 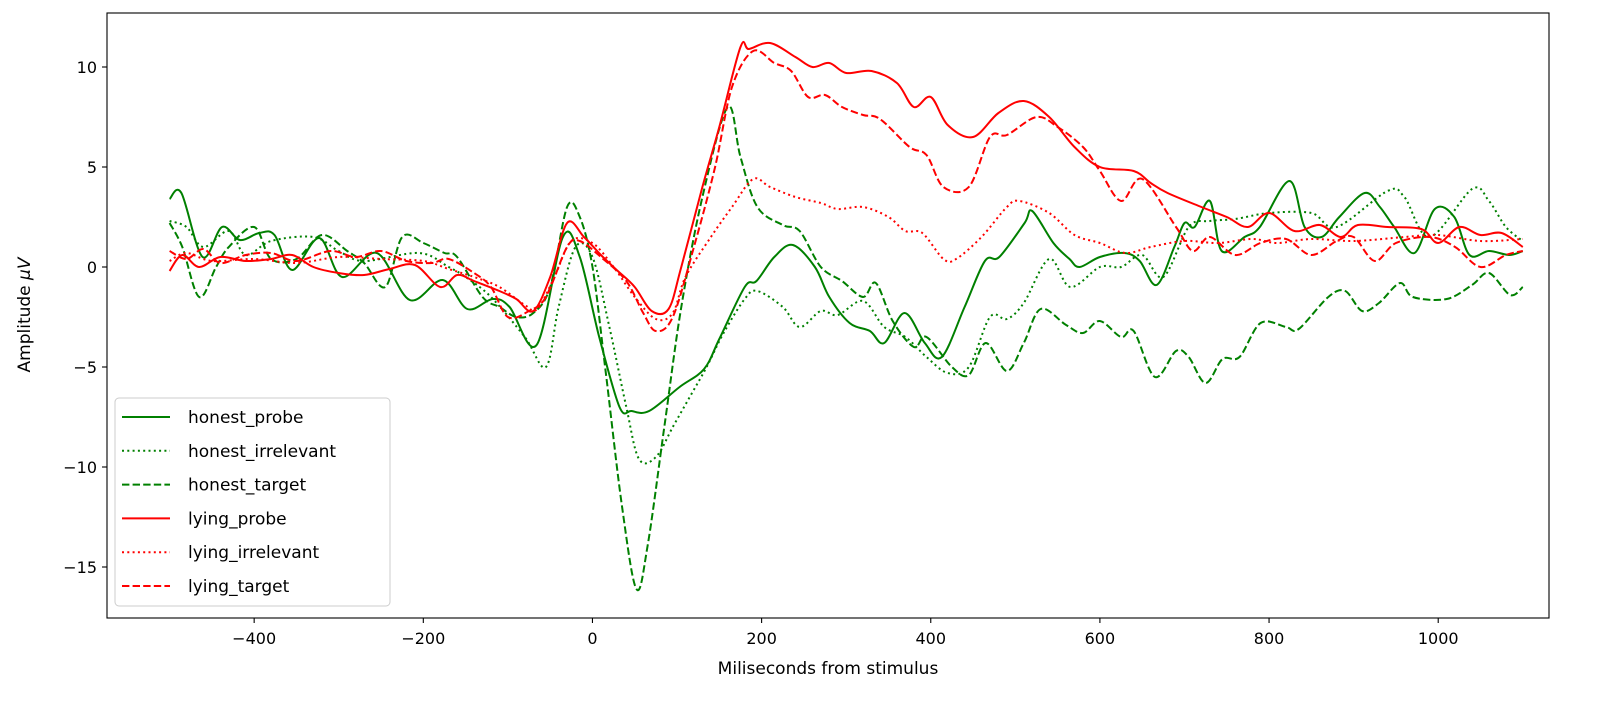 I want to click on x-tick-label: 400, so click(x=930, y=638).